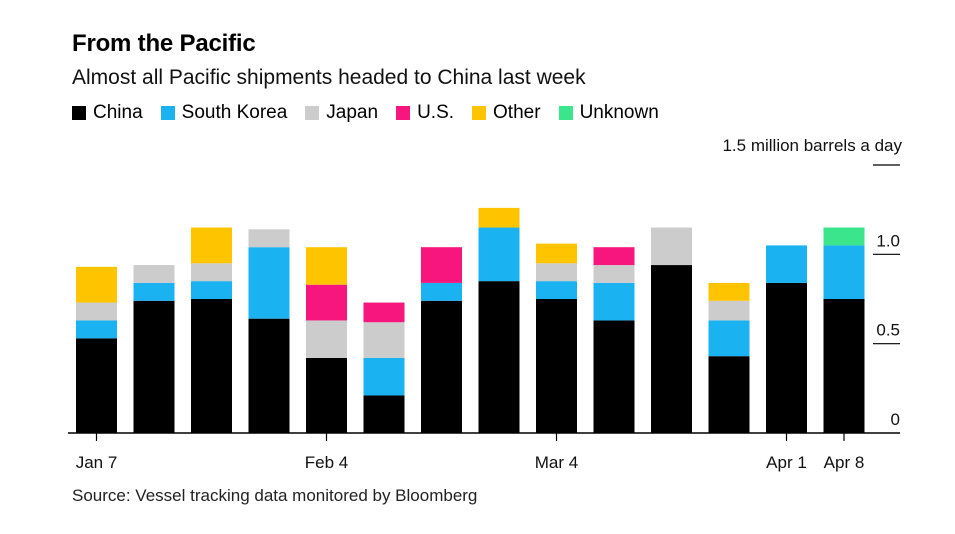 The image size is (955, 534). Describe the element at coordinates (97, 462) in the screenshot. I see `x-tick-label: Jan 7` at that location.